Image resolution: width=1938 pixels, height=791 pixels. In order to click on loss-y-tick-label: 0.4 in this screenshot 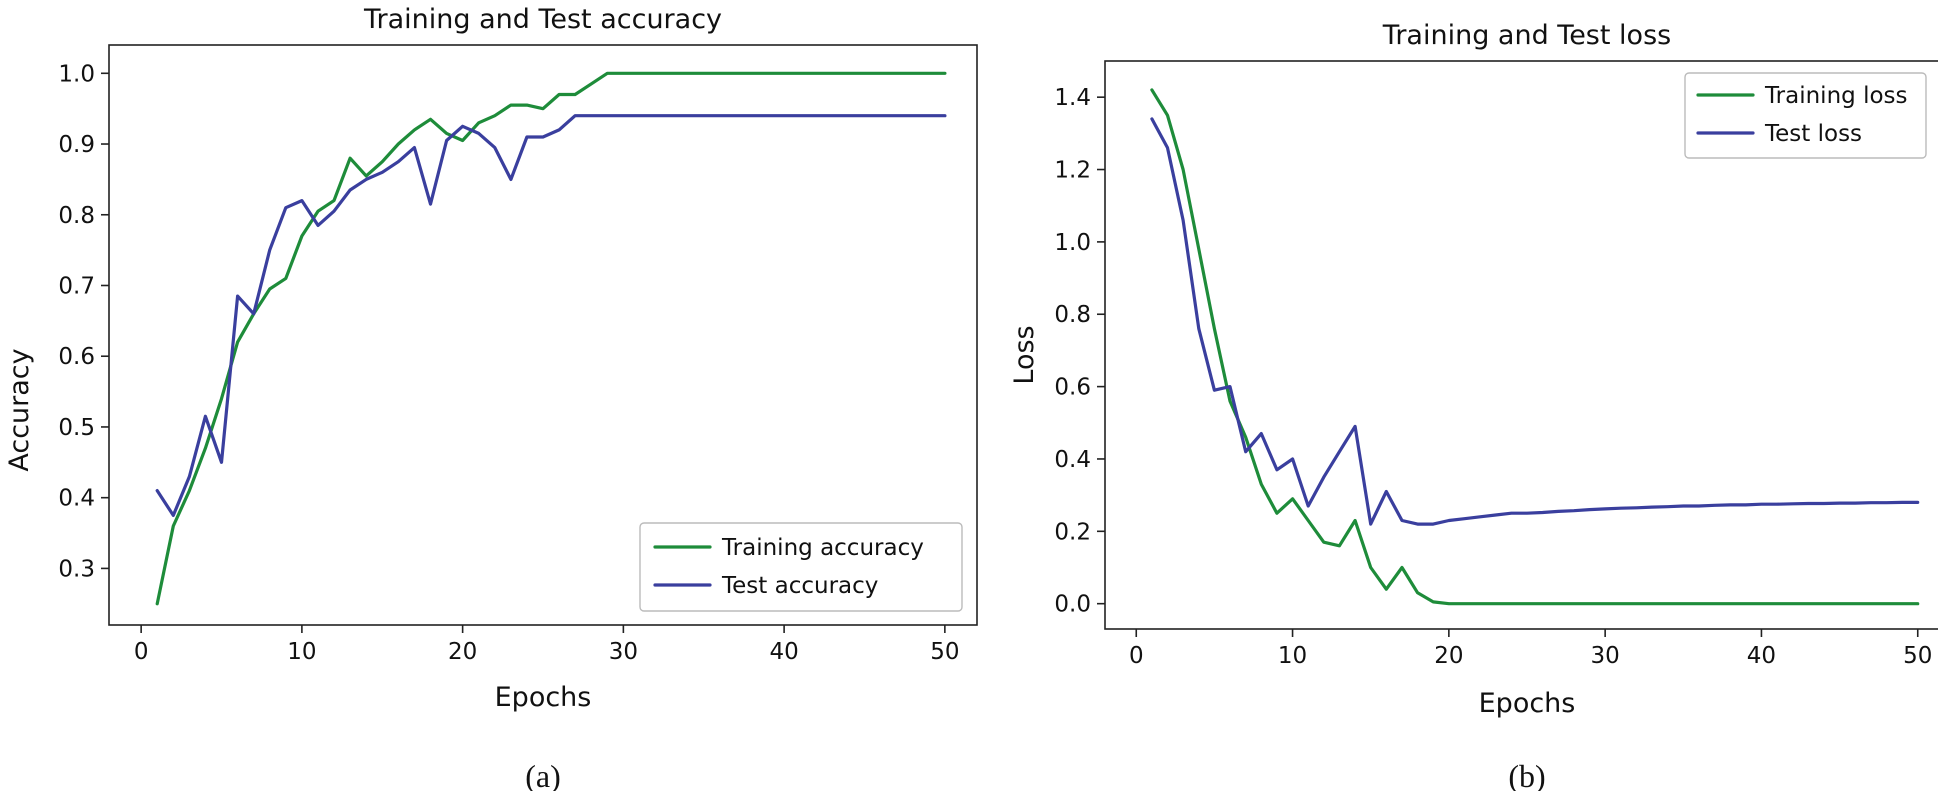, I will do `click(1072, 460)`.